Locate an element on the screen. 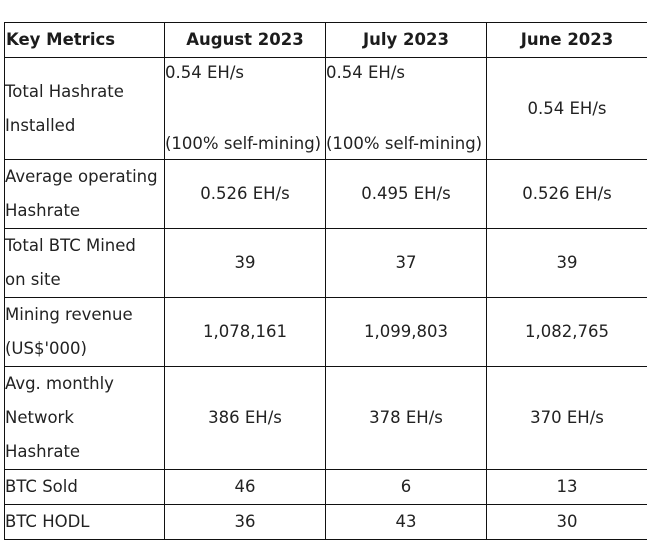 The height and width of the screenshot is (540, 647). table-row: Total BTC Mined on site 39 37 39 is located at coordinates (326, 263).